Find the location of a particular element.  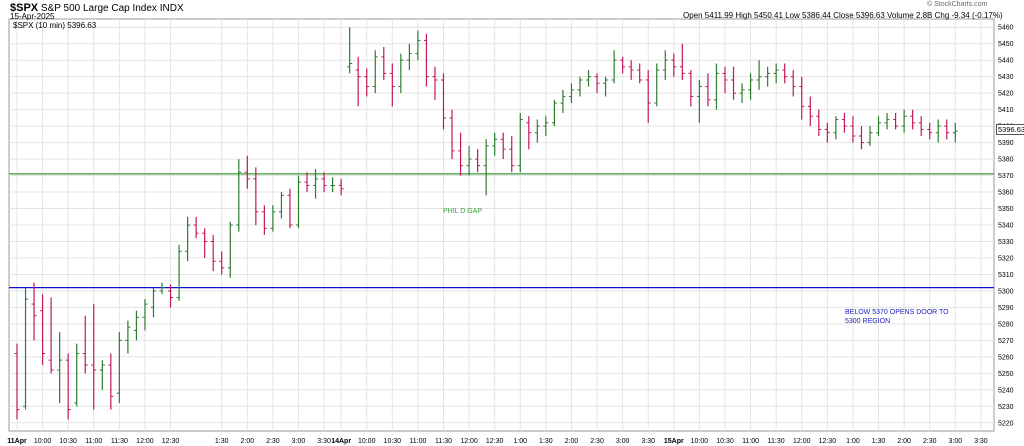

y-tick-label: 5420 is located at coordinates (1006, 94).